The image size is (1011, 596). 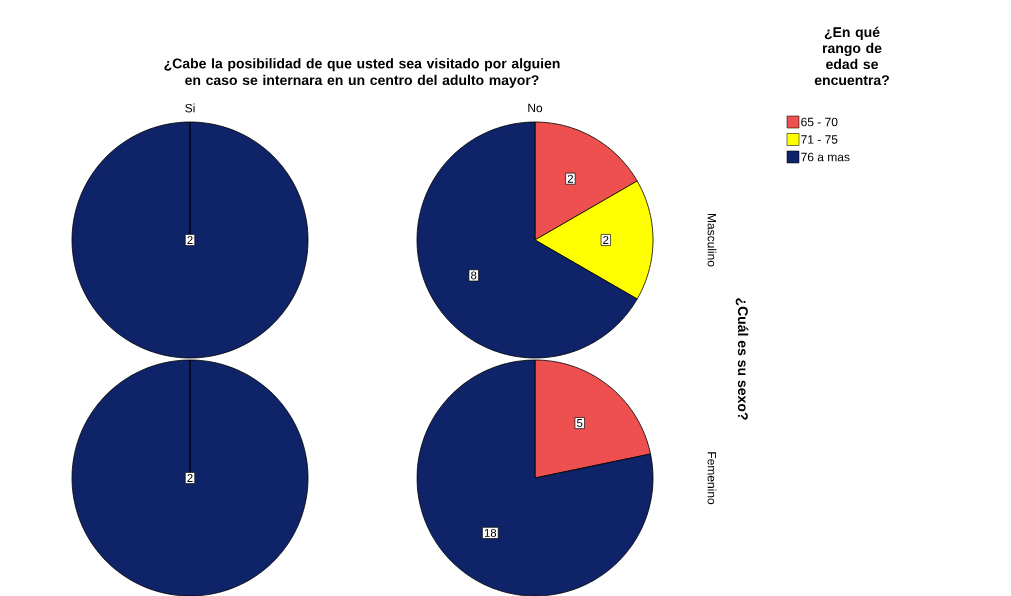 I want to click on text: ¿Cuál es su sexo?, so click(x=742, y=359).